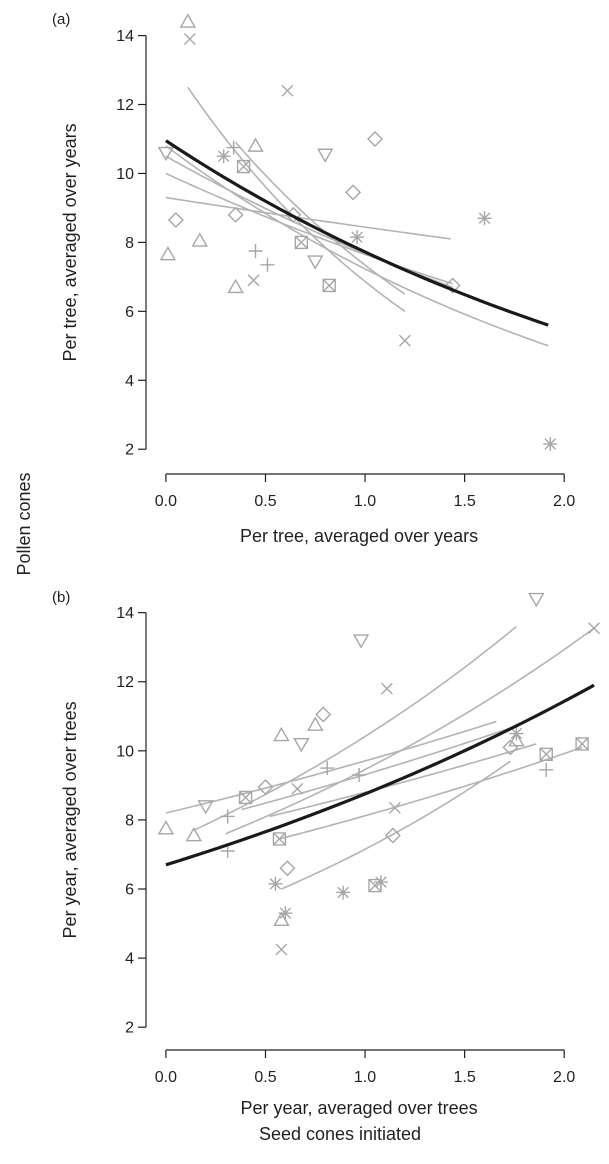  What do you see at coordinates (70, 819) in the screenshot?
I see `y-axis-title-b: Per year, averaged over trees` at bounding box center [70, 819].